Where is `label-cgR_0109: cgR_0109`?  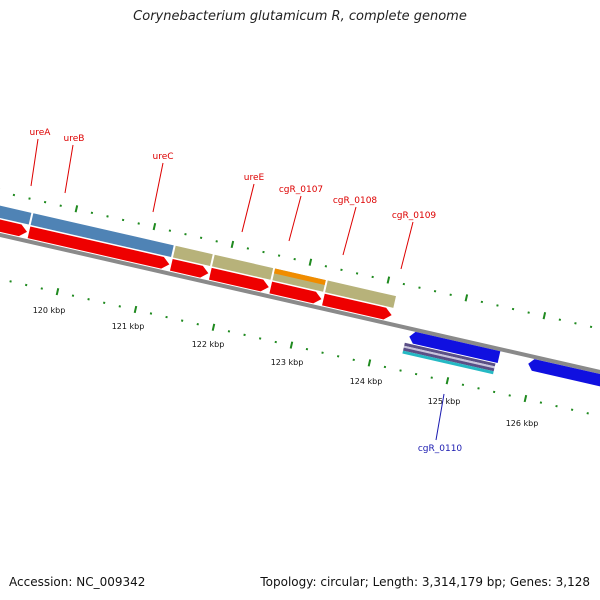
label-cgR_0109: cgR_0109 is located at coordinates (414, 216).